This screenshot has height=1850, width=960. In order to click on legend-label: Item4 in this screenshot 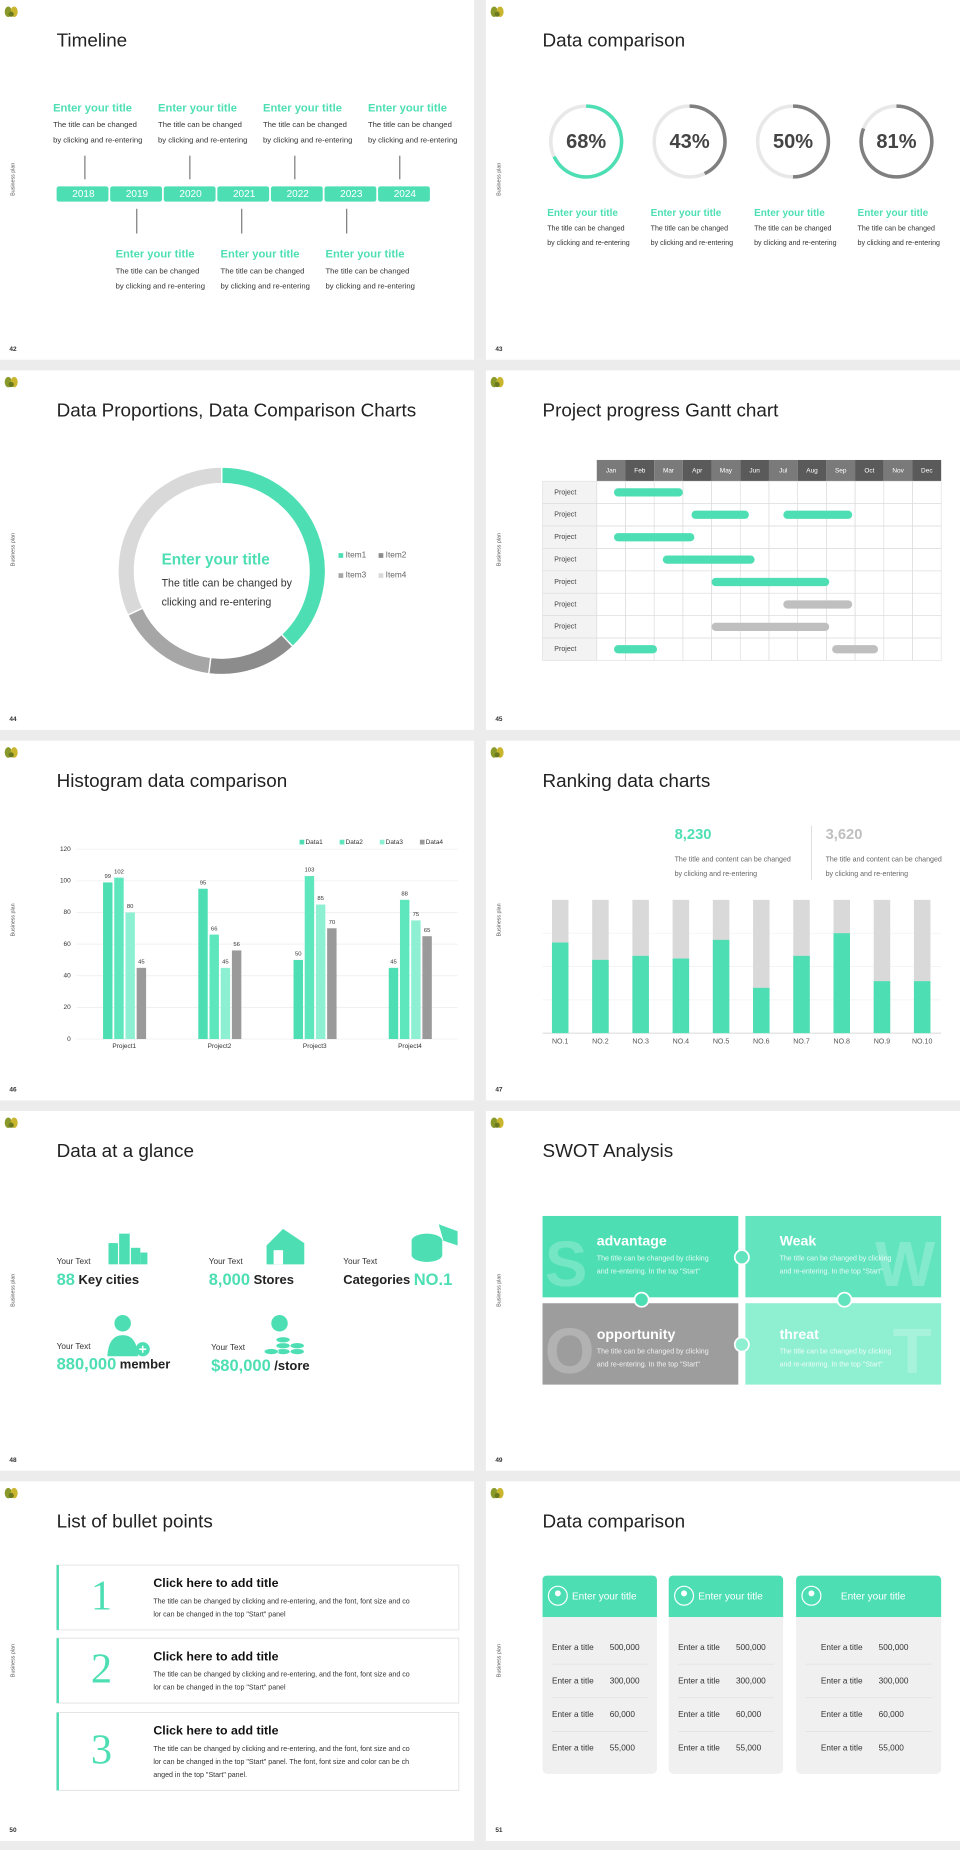, I will do `click(396, 575)`.